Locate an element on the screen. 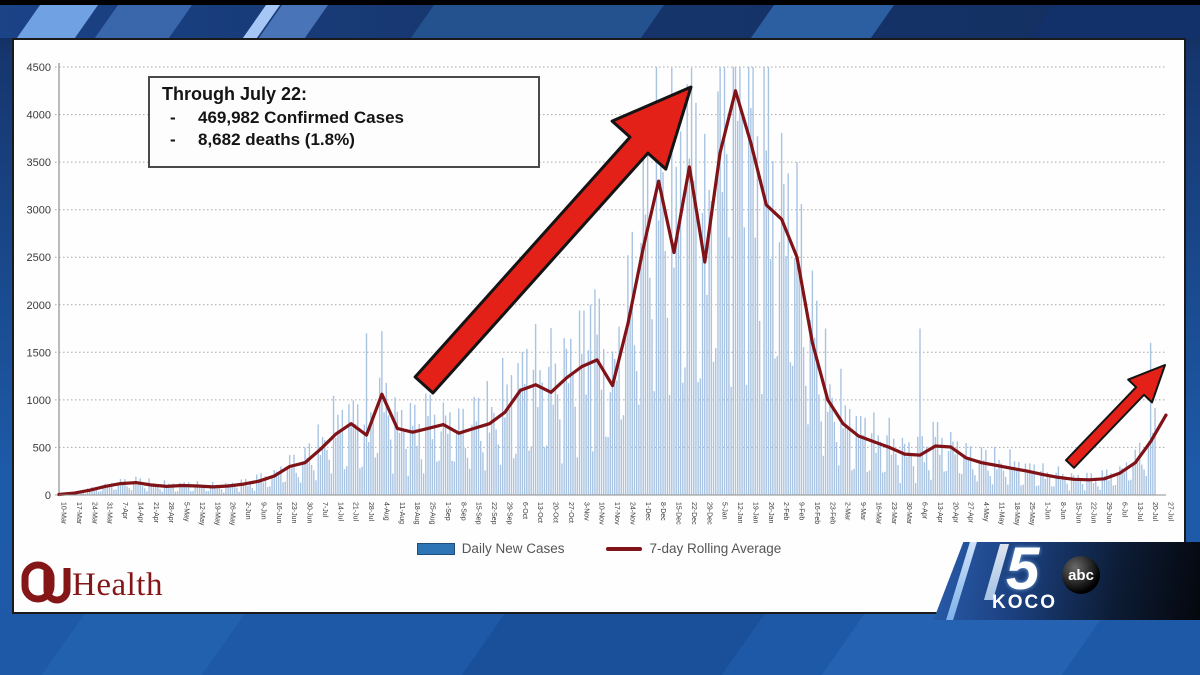 The width and height of the screenshot is (1200, 675). koco5-logo: 5 abc KOCO is located at coordinates (1064, 577).